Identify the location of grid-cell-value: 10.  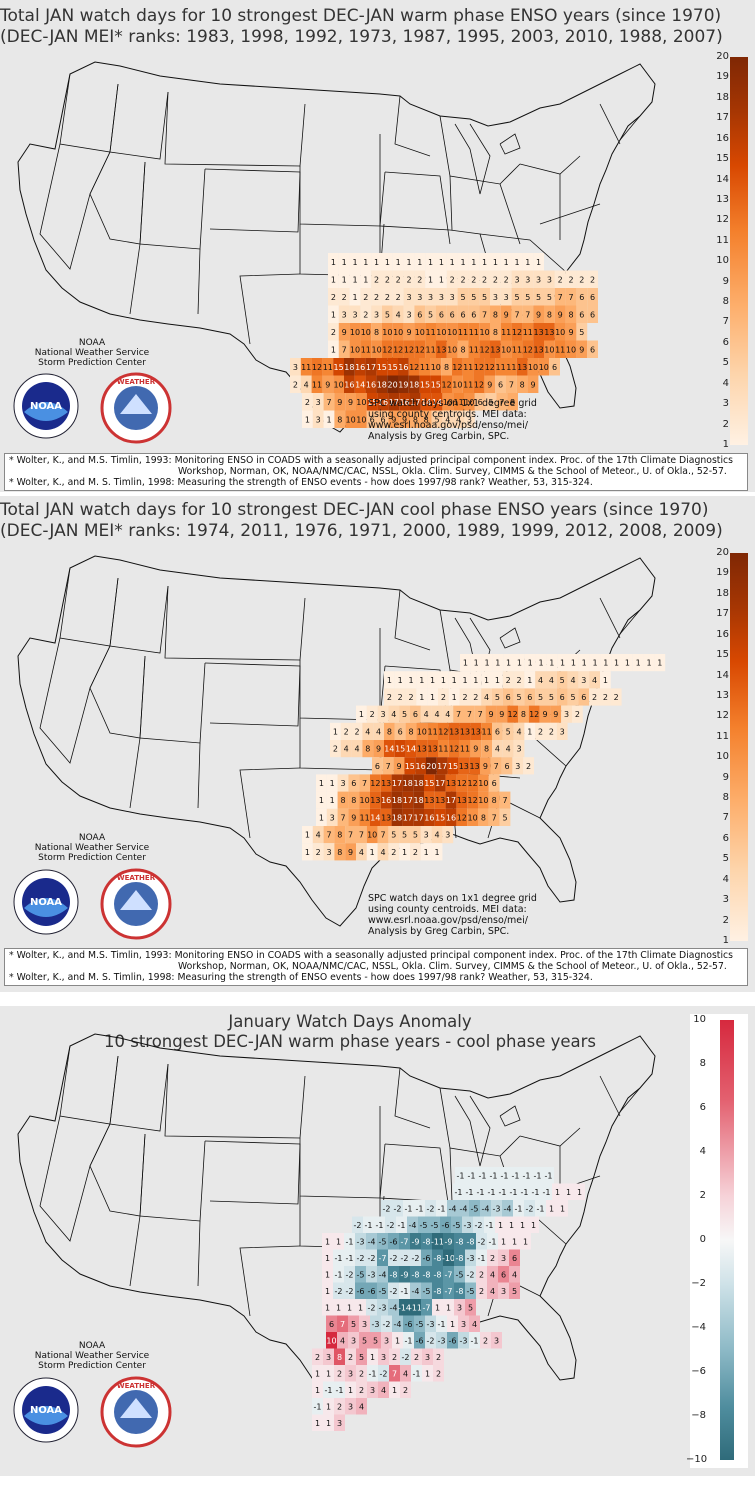
(331, 1340).